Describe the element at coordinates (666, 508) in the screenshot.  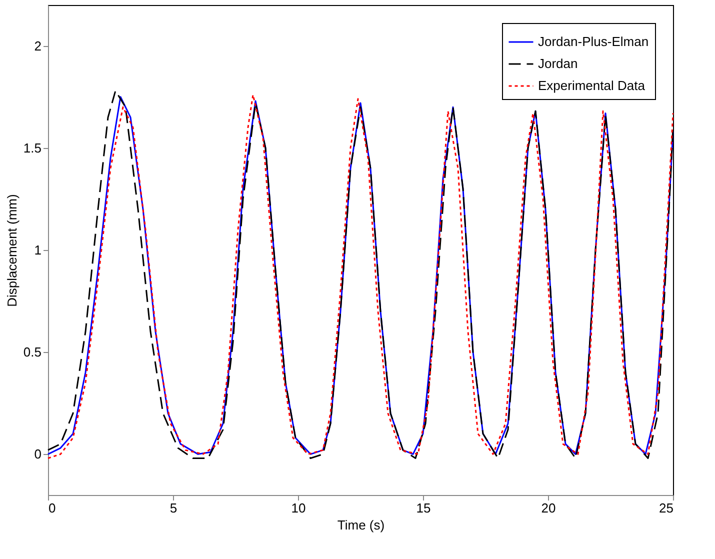
I see `x-tick-label: 25` at that location.